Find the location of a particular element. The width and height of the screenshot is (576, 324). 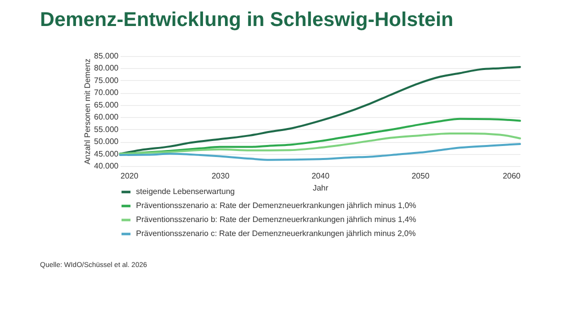

y-tick-label: 50.000 is located at coordinates (107, 141).